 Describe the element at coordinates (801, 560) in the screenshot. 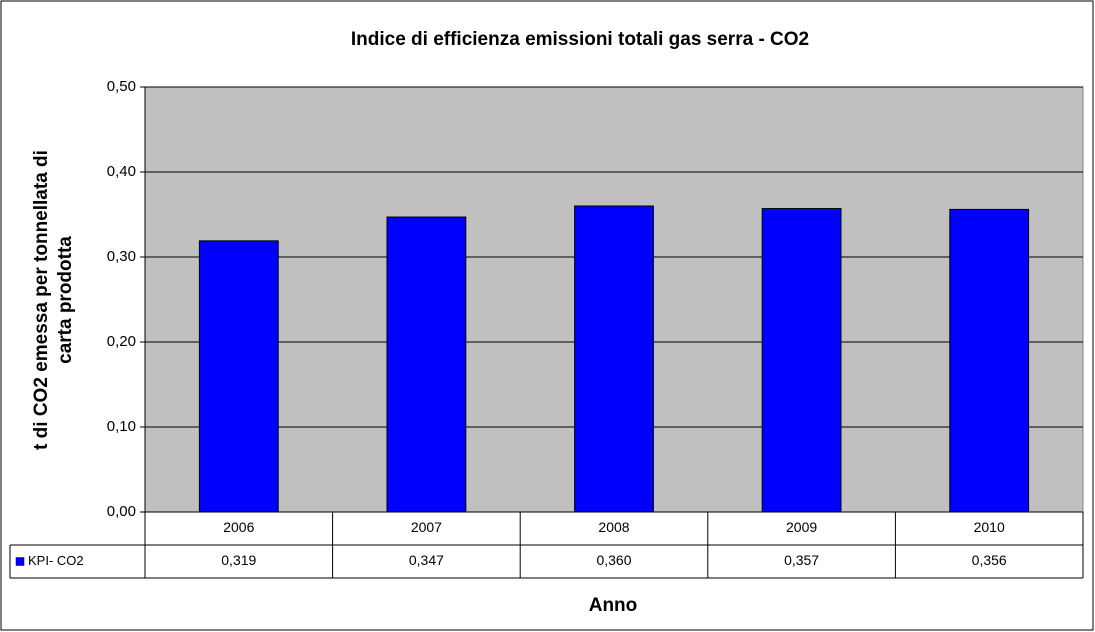

I see `table-value: 0,357` at that location.